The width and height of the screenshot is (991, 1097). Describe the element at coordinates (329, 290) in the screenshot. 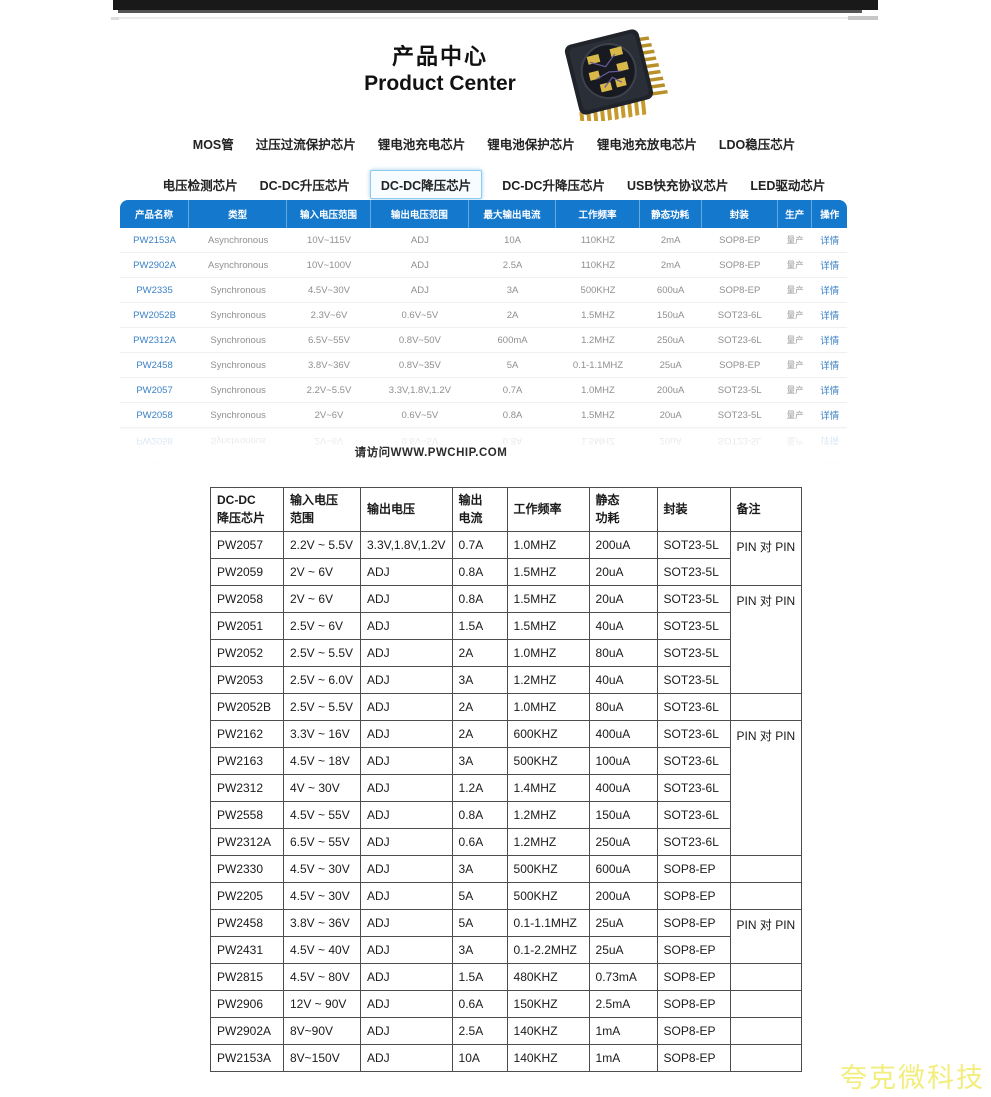

I see `vin-cell: 4.5V~30V` at that location.